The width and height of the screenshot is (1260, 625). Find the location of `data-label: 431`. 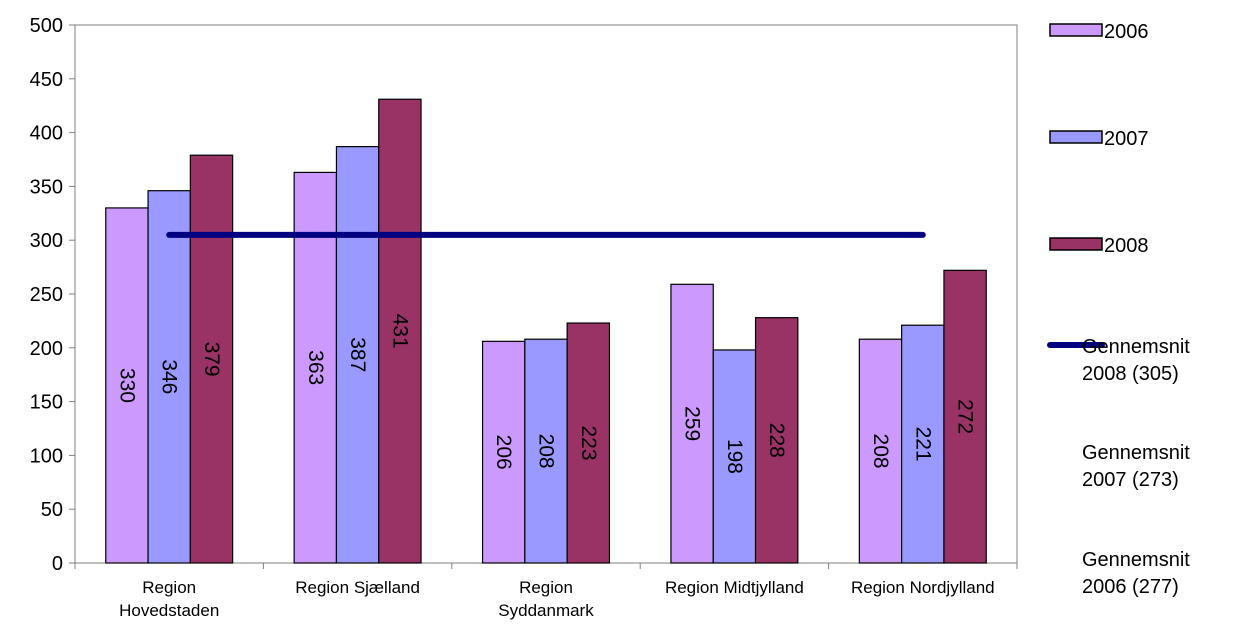

data-label: 431 is located at coordinates (399, 331).